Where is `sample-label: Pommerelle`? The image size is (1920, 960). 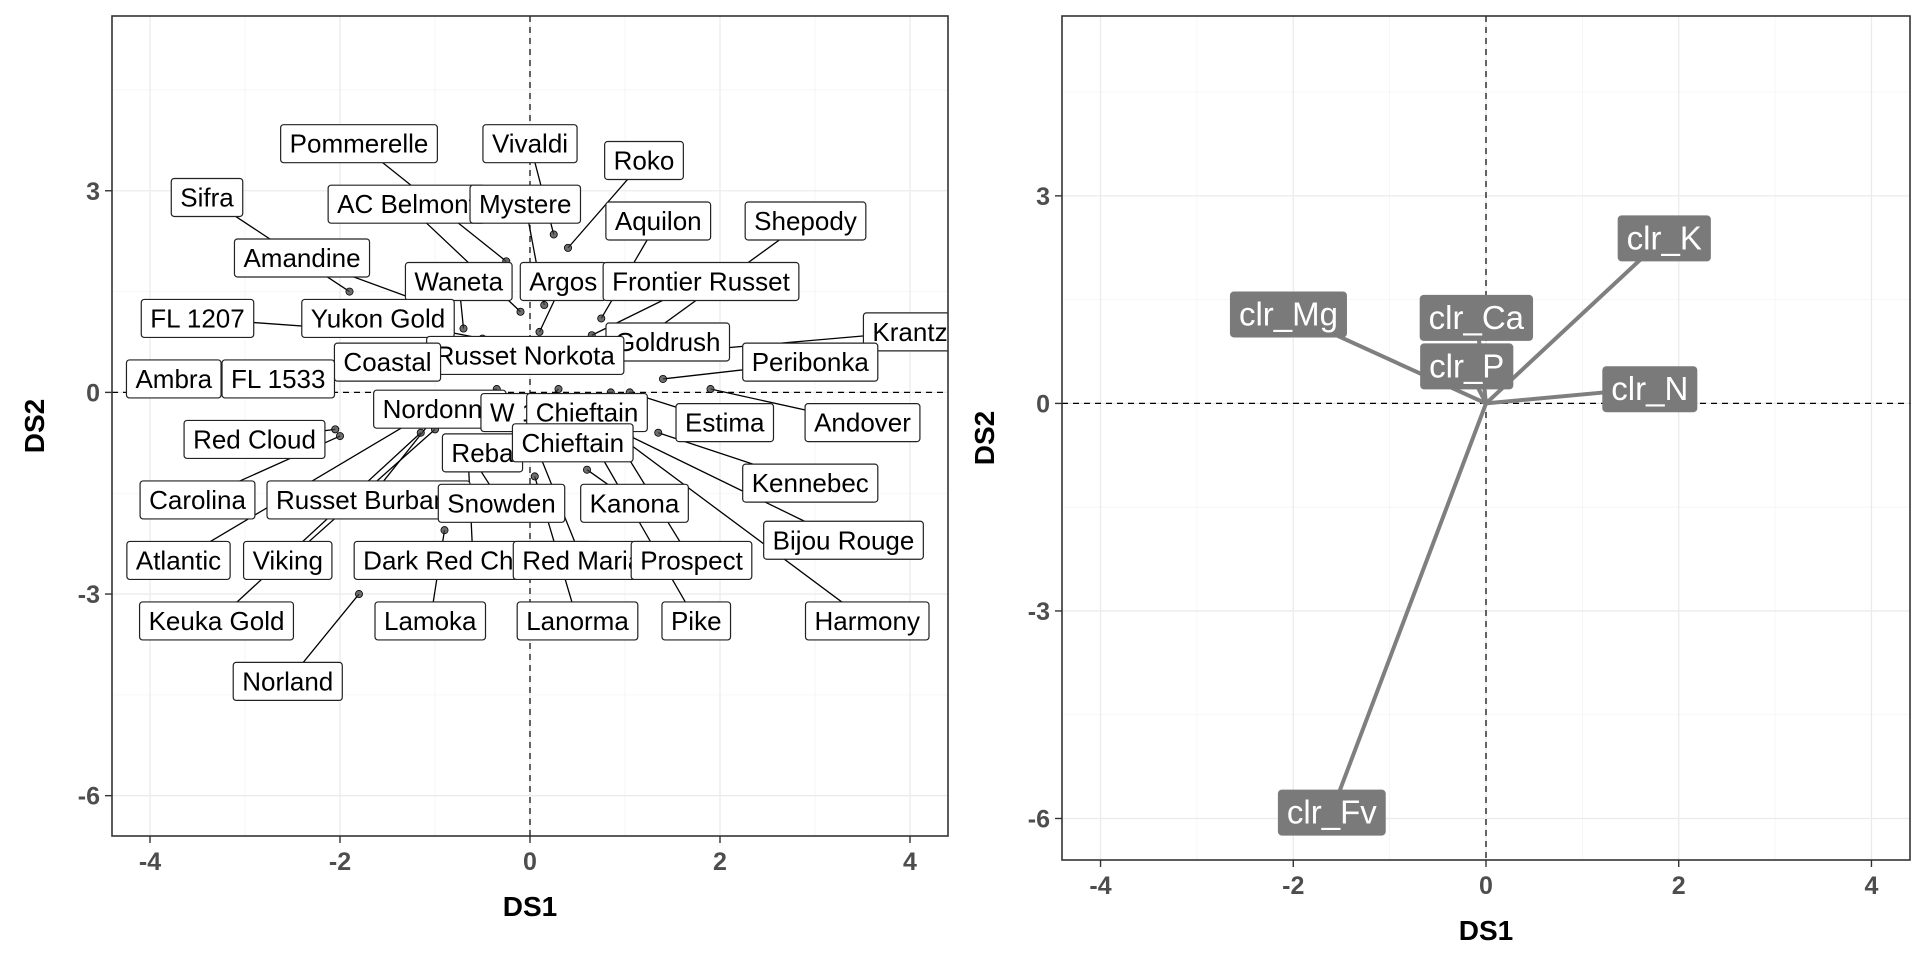 sample-label: Pommerelle is located at coordinates (359, 144).